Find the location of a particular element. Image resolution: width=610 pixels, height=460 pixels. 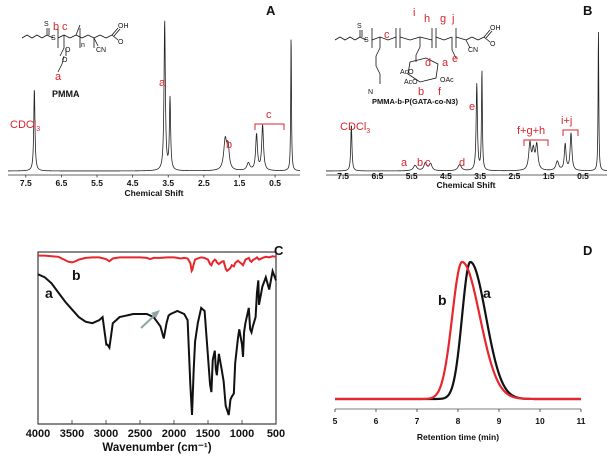

x-tick-label: 6 is located at coordinates (376, 421).